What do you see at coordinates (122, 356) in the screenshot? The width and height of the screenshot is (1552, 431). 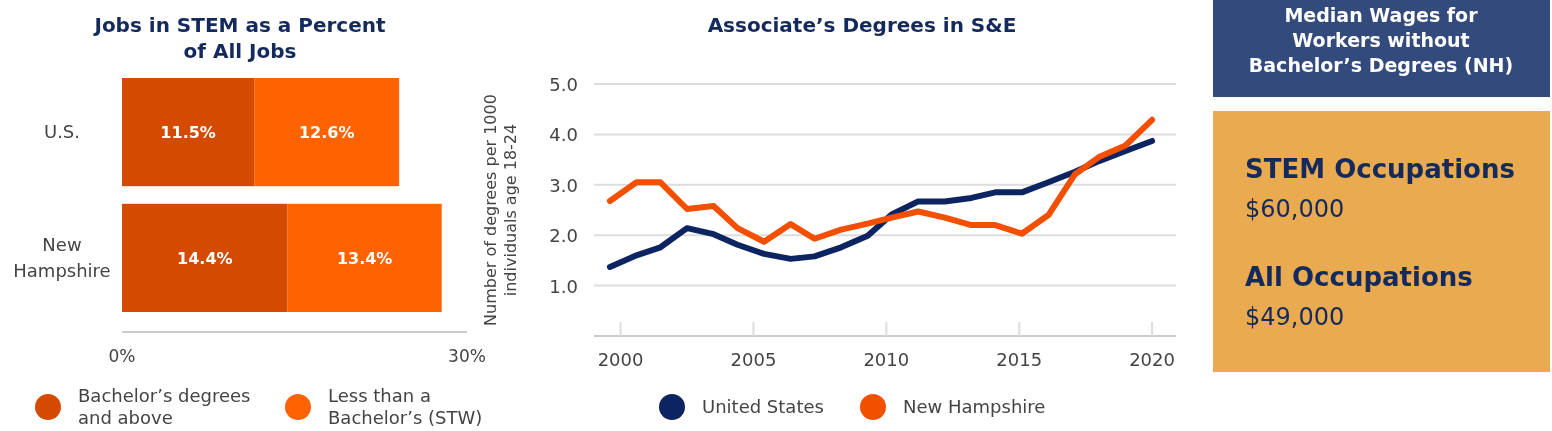 I see `x-tick-label: 0%` at bounding box center [122, 356].